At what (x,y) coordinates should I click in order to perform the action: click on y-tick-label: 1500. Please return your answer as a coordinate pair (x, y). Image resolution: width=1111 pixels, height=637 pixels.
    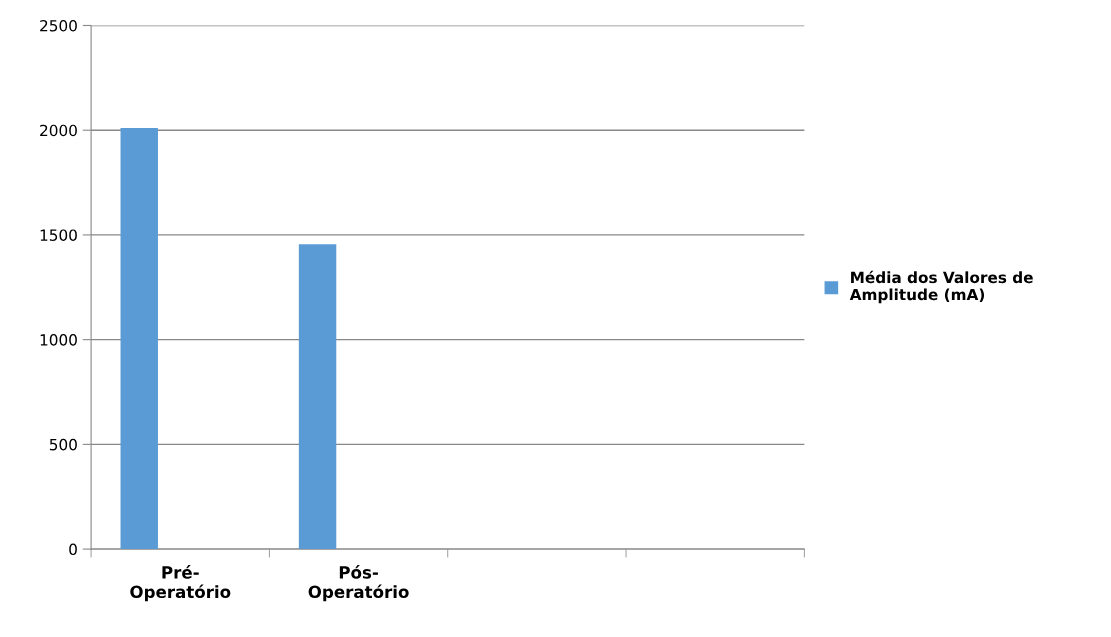
    Looking at the image, I should click on (58, 235).